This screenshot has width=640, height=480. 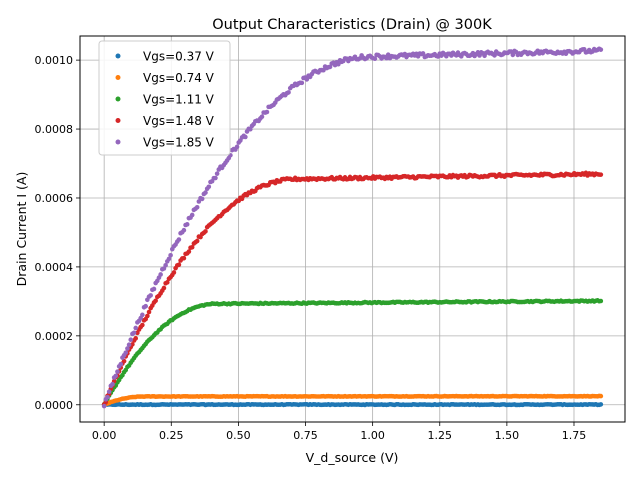 I want to click on x-tick-label: 1.25, so click(x=440, y=435).